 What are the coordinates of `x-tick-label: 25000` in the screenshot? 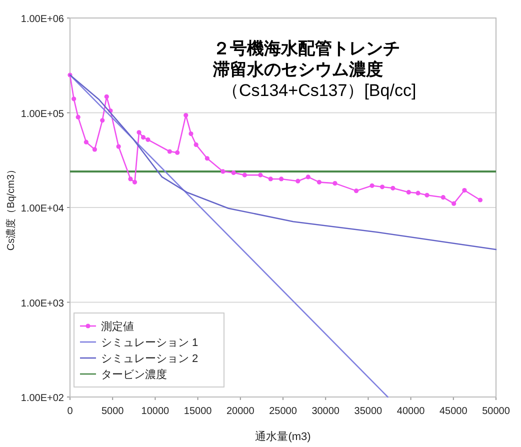 It's located at (283, 411).